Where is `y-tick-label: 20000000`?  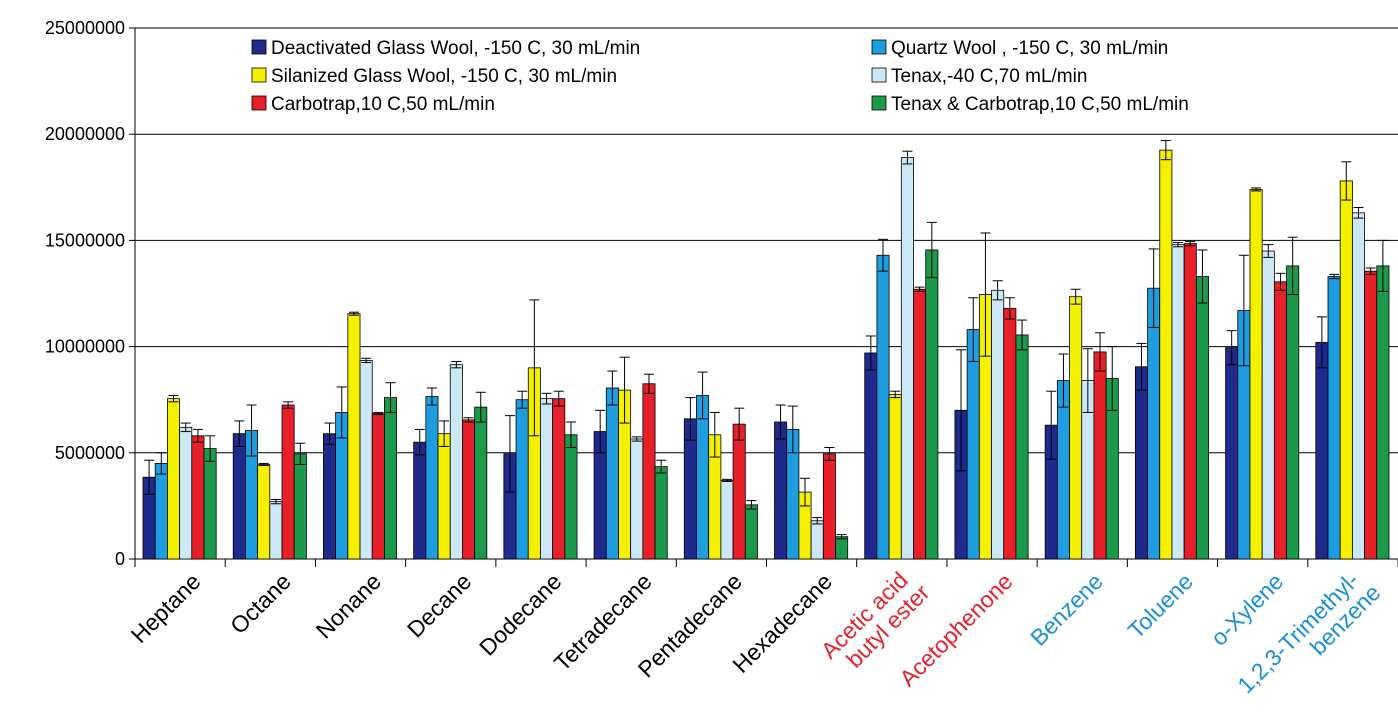 y-tick-label: 20000000 is located at coordinates (85, 134).